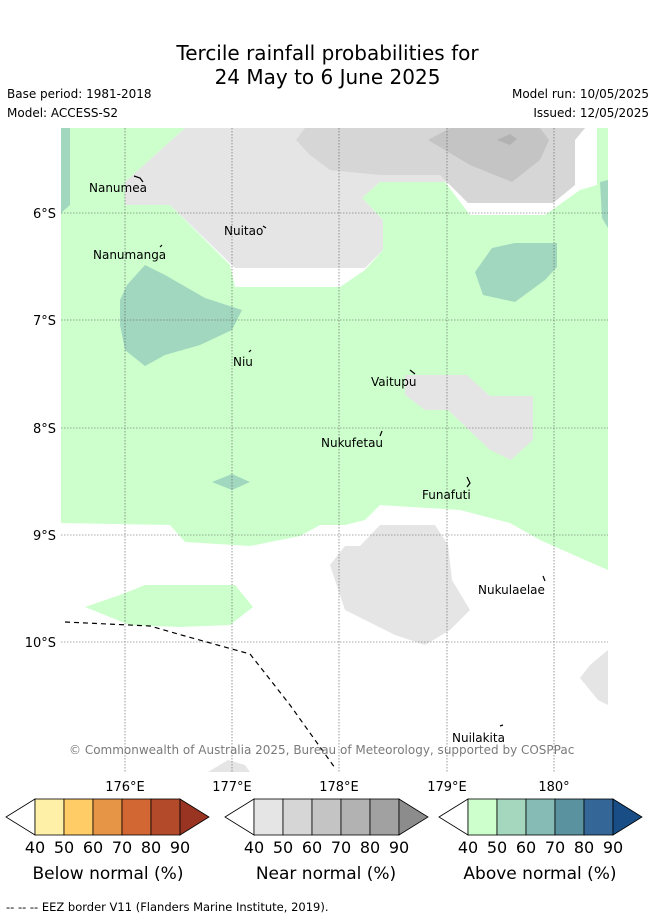 The height and width of the screenshot is (919, 655). What do you see at coordinates (151, 847) in the screenshot?
I see `below-colorbar-tick-label: 80` at bounding box center [151, 847].